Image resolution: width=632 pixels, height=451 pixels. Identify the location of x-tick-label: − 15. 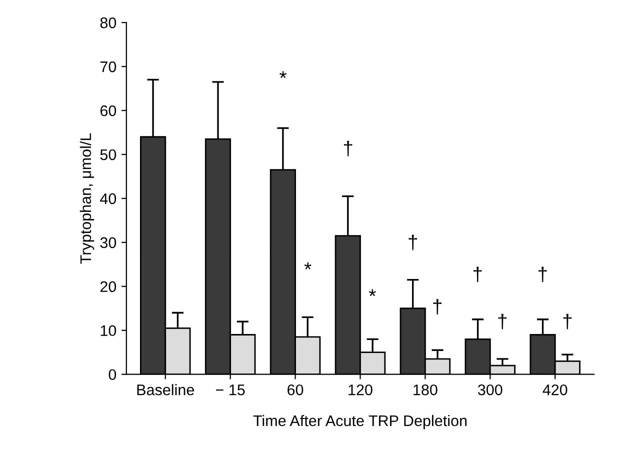
(230, 390).